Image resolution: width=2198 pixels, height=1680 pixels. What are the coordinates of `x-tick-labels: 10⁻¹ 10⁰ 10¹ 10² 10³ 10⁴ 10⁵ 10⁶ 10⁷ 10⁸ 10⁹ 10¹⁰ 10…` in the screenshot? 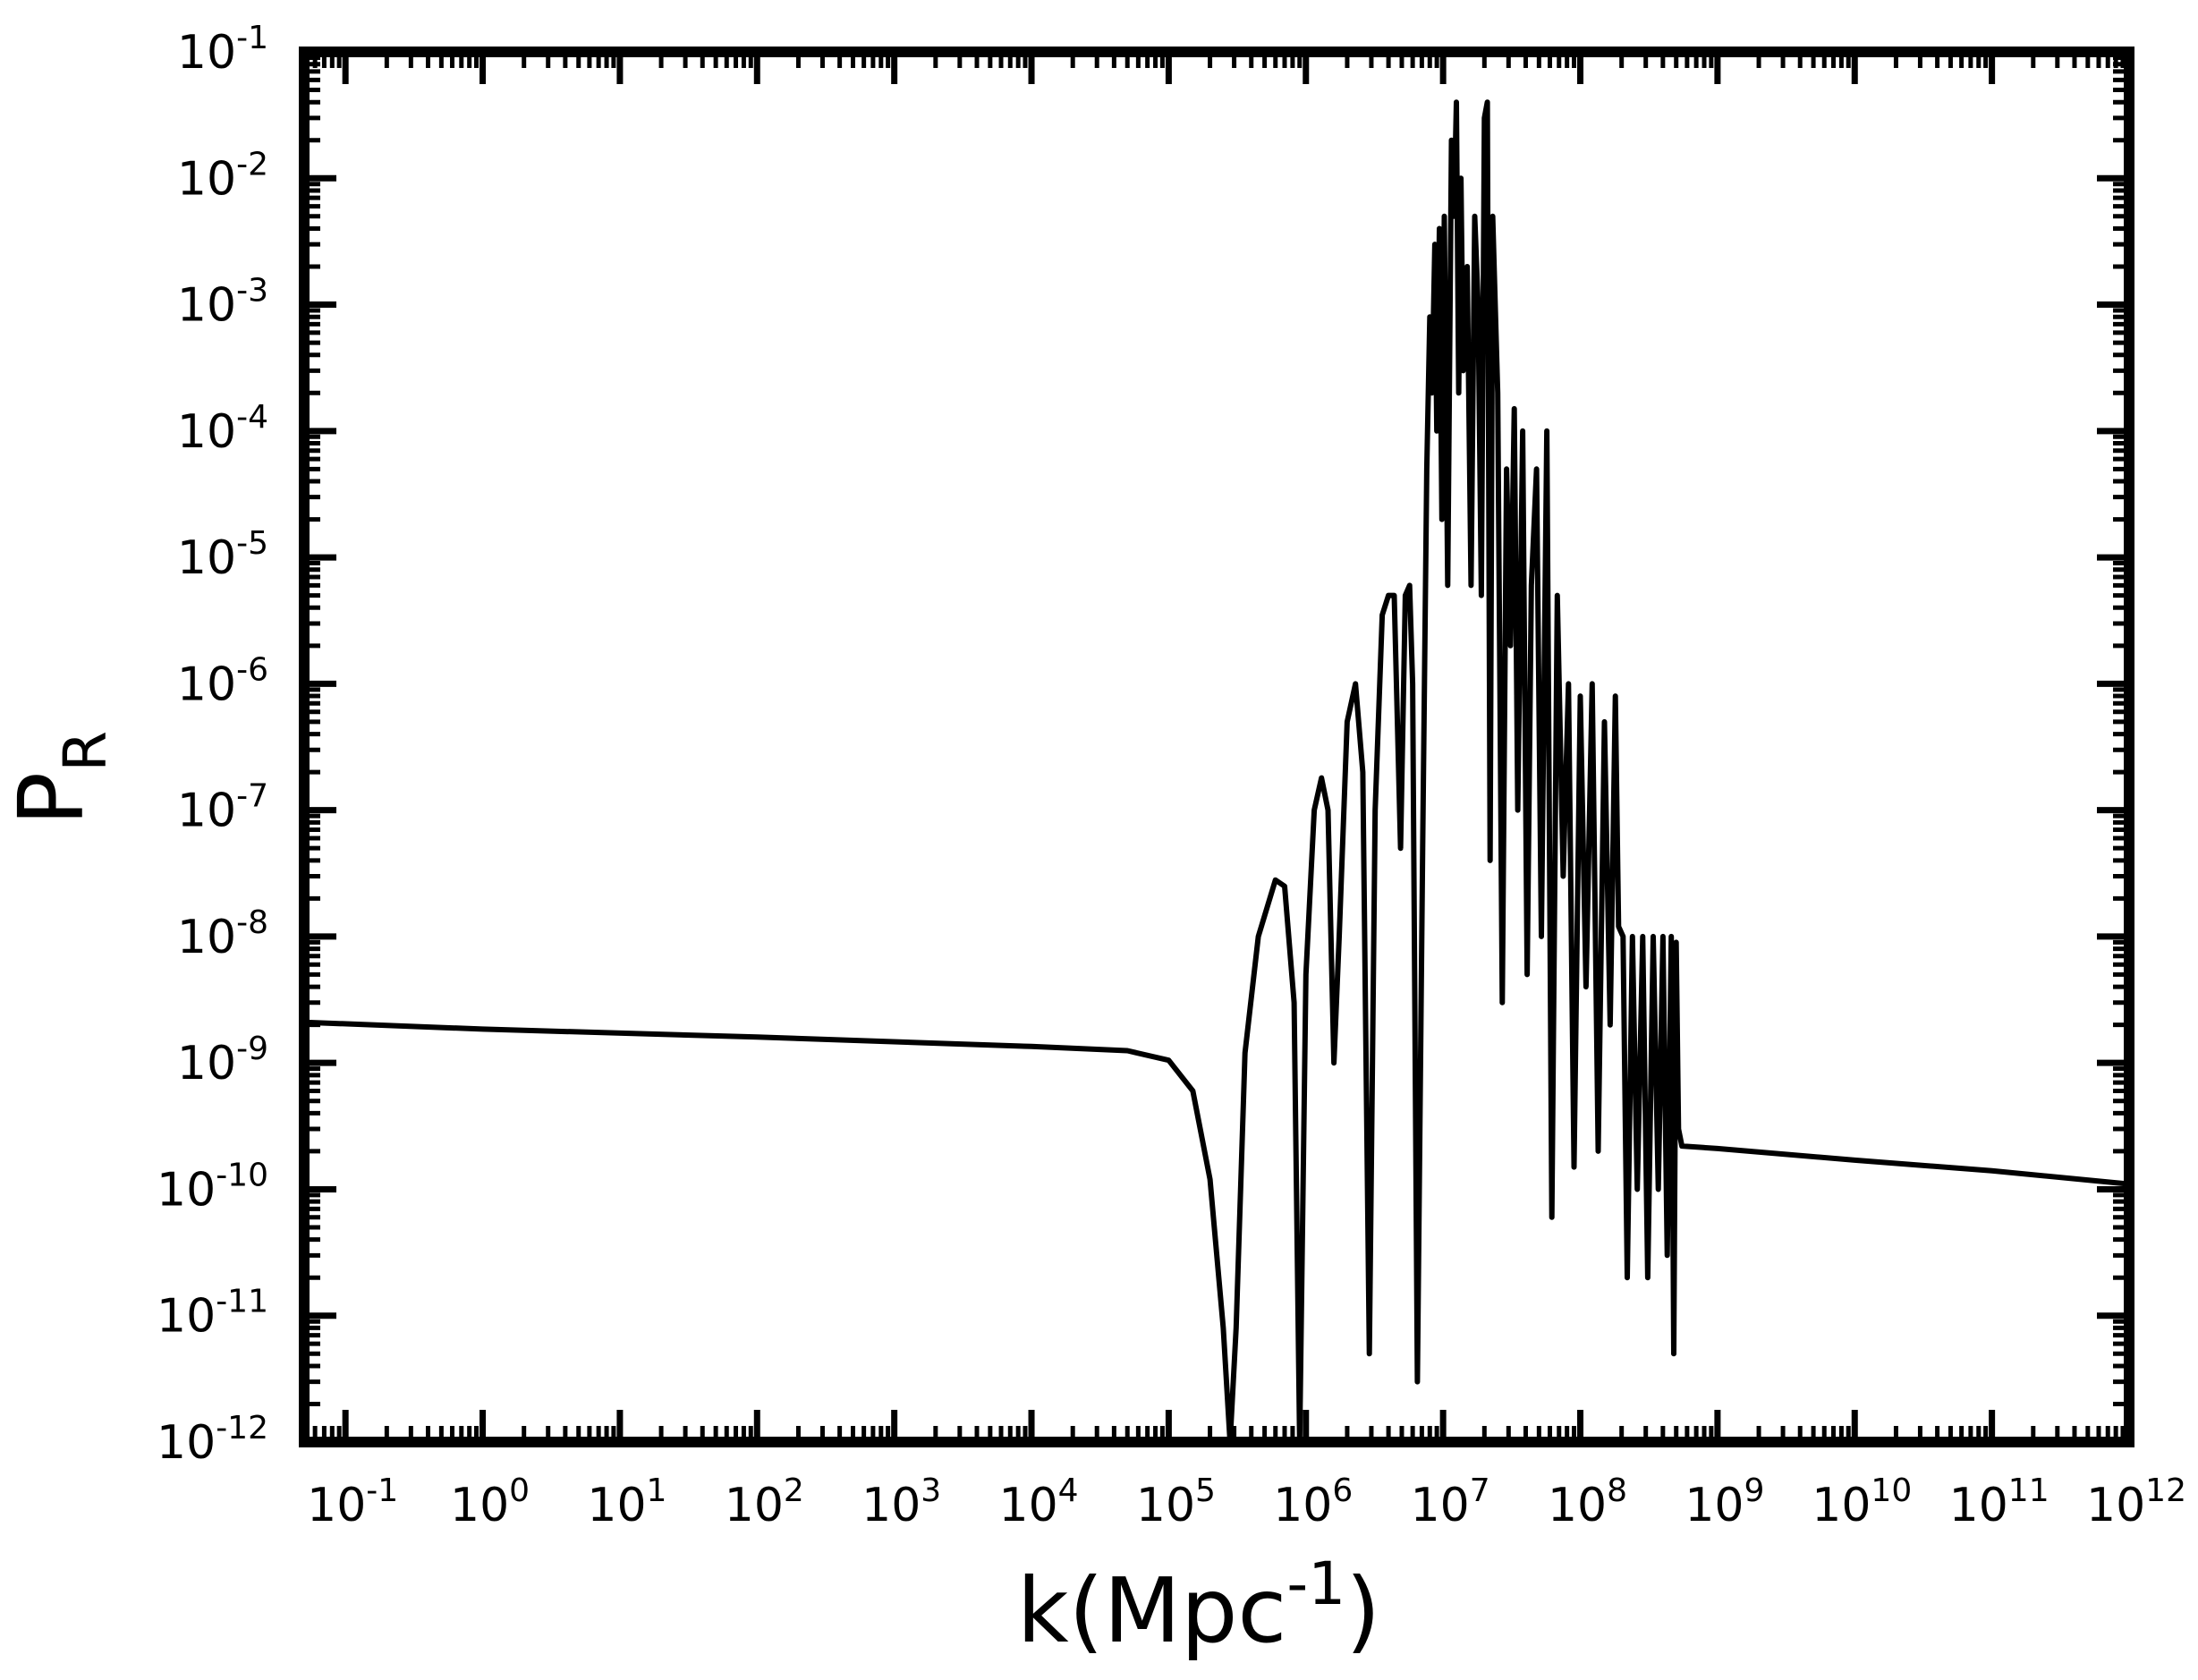 It's located at (1246, 1502).